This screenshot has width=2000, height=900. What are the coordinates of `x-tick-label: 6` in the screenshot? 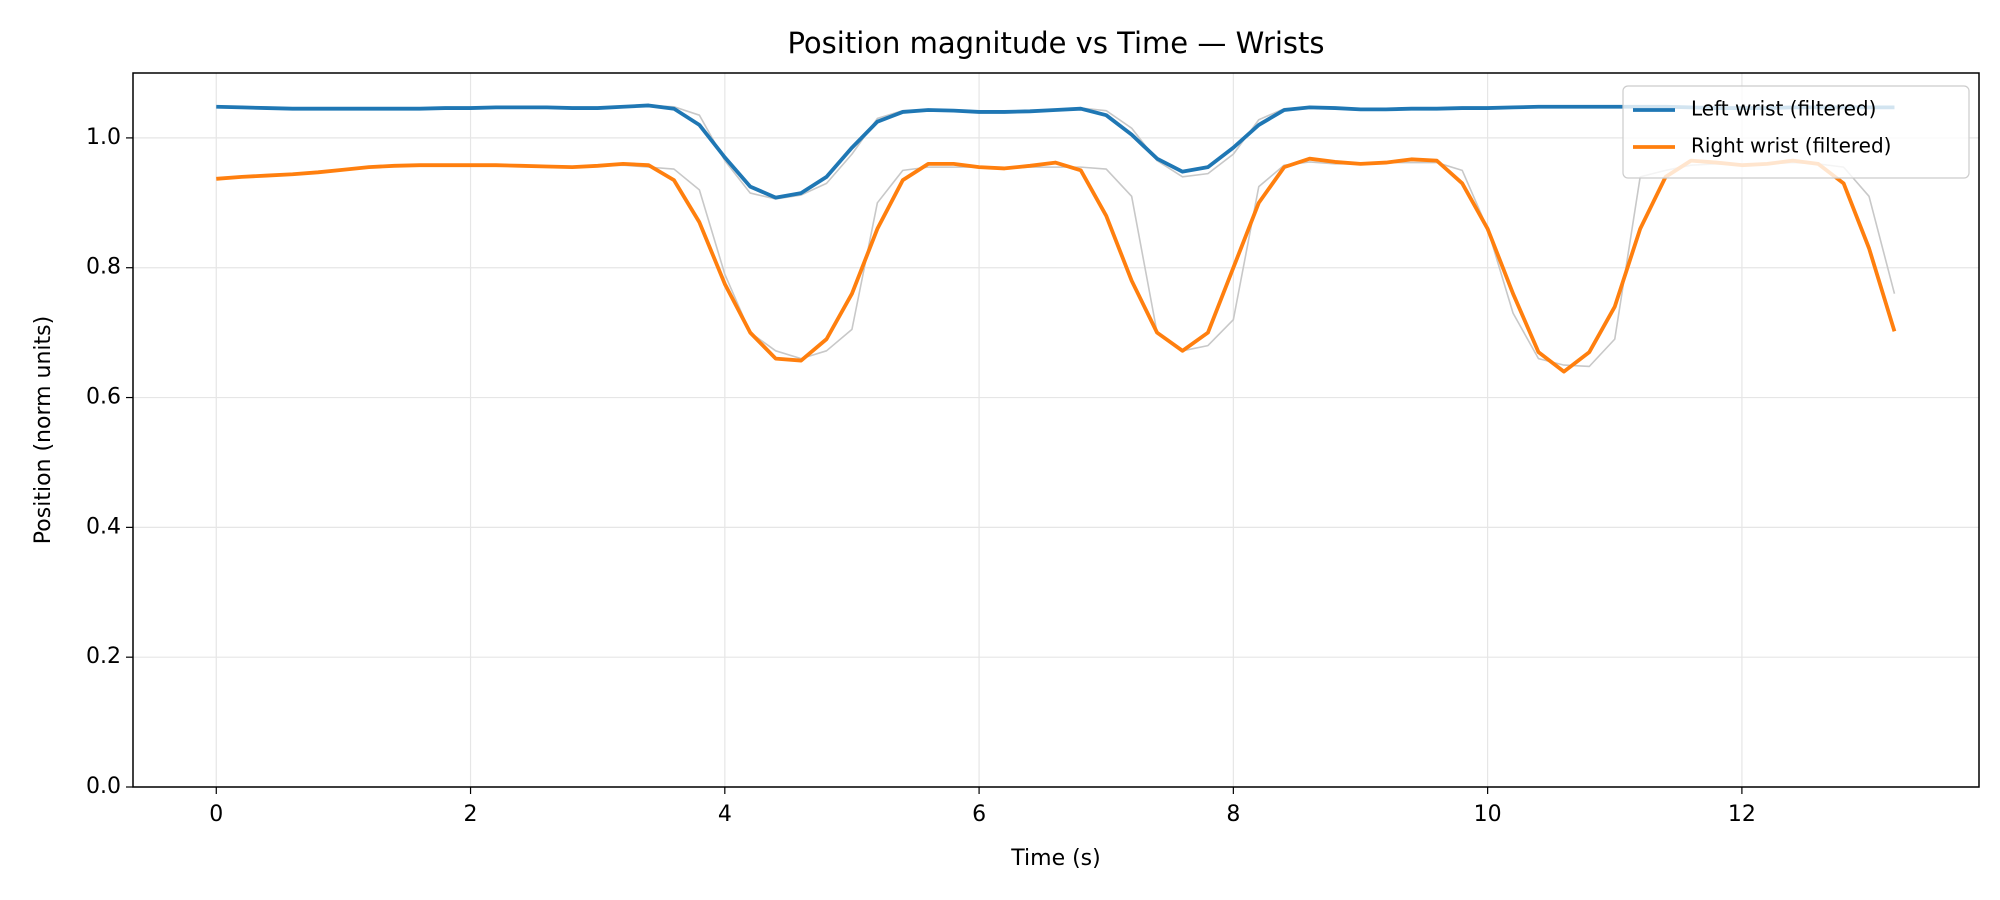 It's located at (979, 814).